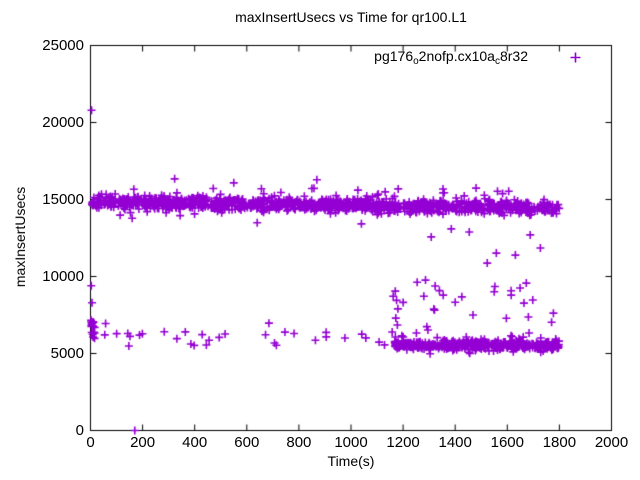 The width and height of the screenshot is (640, 480). Describe the element at coordinates (79, 430) in the screenshot. I see `y-tick-label-0: 0` at that location.